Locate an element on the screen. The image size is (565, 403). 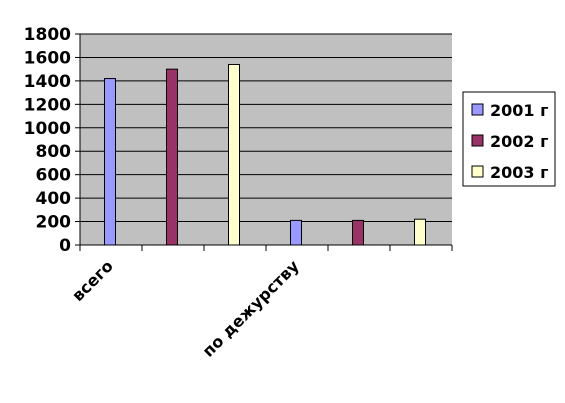
category-label: всего is located at coordinates (92, 280).